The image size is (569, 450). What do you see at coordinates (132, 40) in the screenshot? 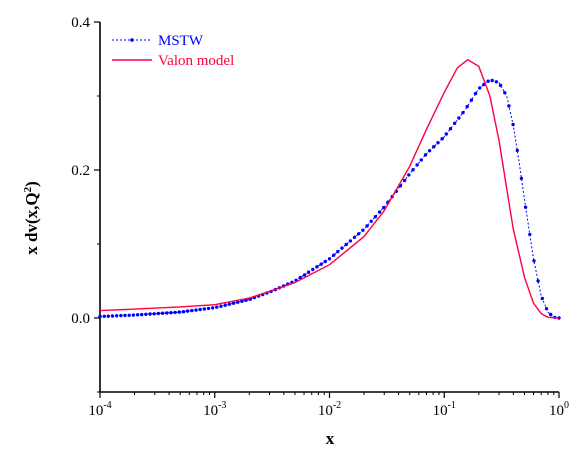
I see `legend-marker-mstw` at bounding box center [132, 40].